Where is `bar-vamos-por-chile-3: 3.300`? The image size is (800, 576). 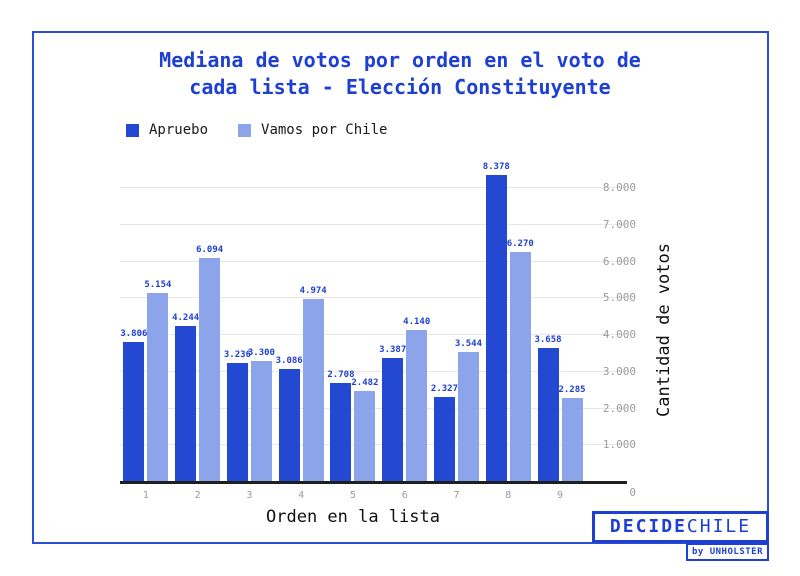
bar-vamos-por-chile-3: 3.300 is located at coordinates (261, 415).